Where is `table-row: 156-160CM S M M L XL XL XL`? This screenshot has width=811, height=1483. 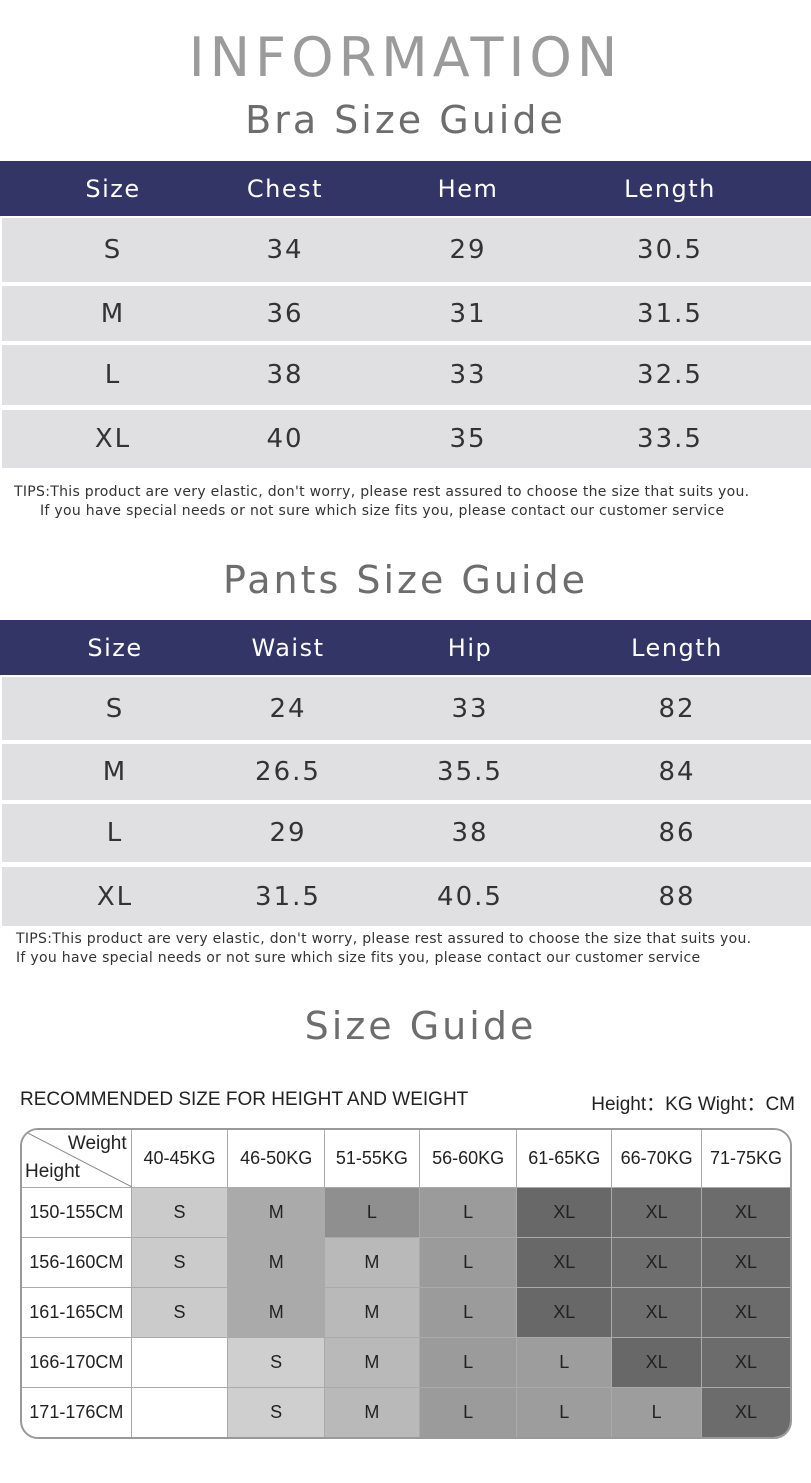
table-row: 156-160CM S M M L XL XL XL is located at coordinates (406, 1263).